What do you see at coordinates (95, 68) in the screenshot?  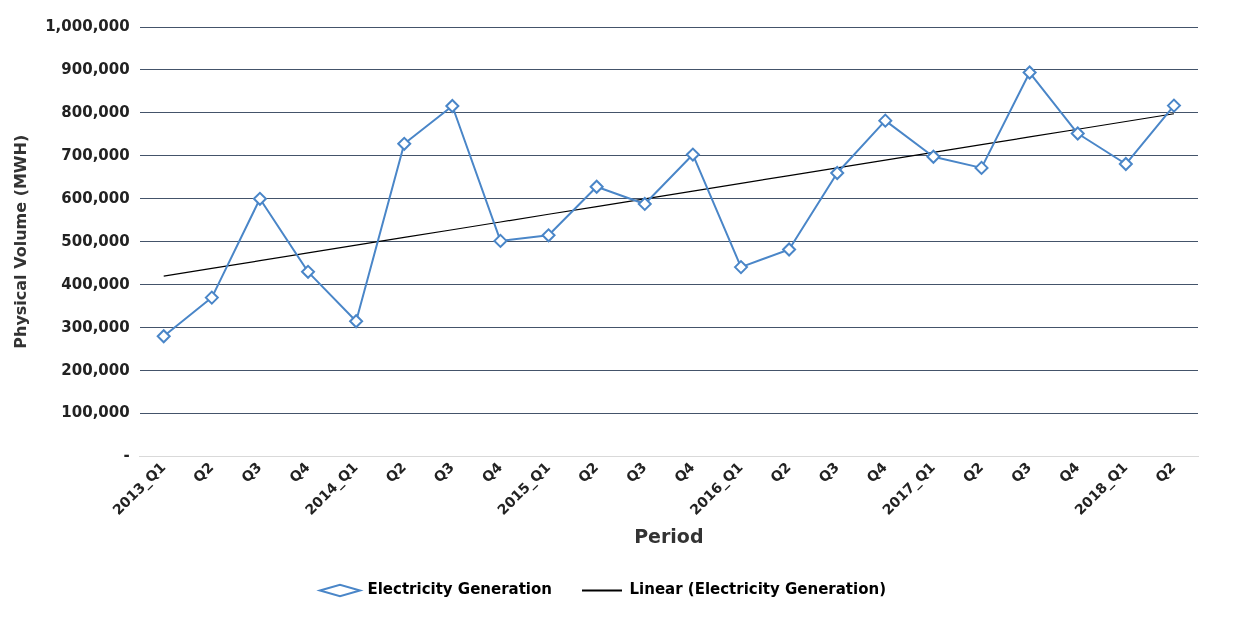 I see `y-tick-label: 900,000` at bounding box center [95, 68].